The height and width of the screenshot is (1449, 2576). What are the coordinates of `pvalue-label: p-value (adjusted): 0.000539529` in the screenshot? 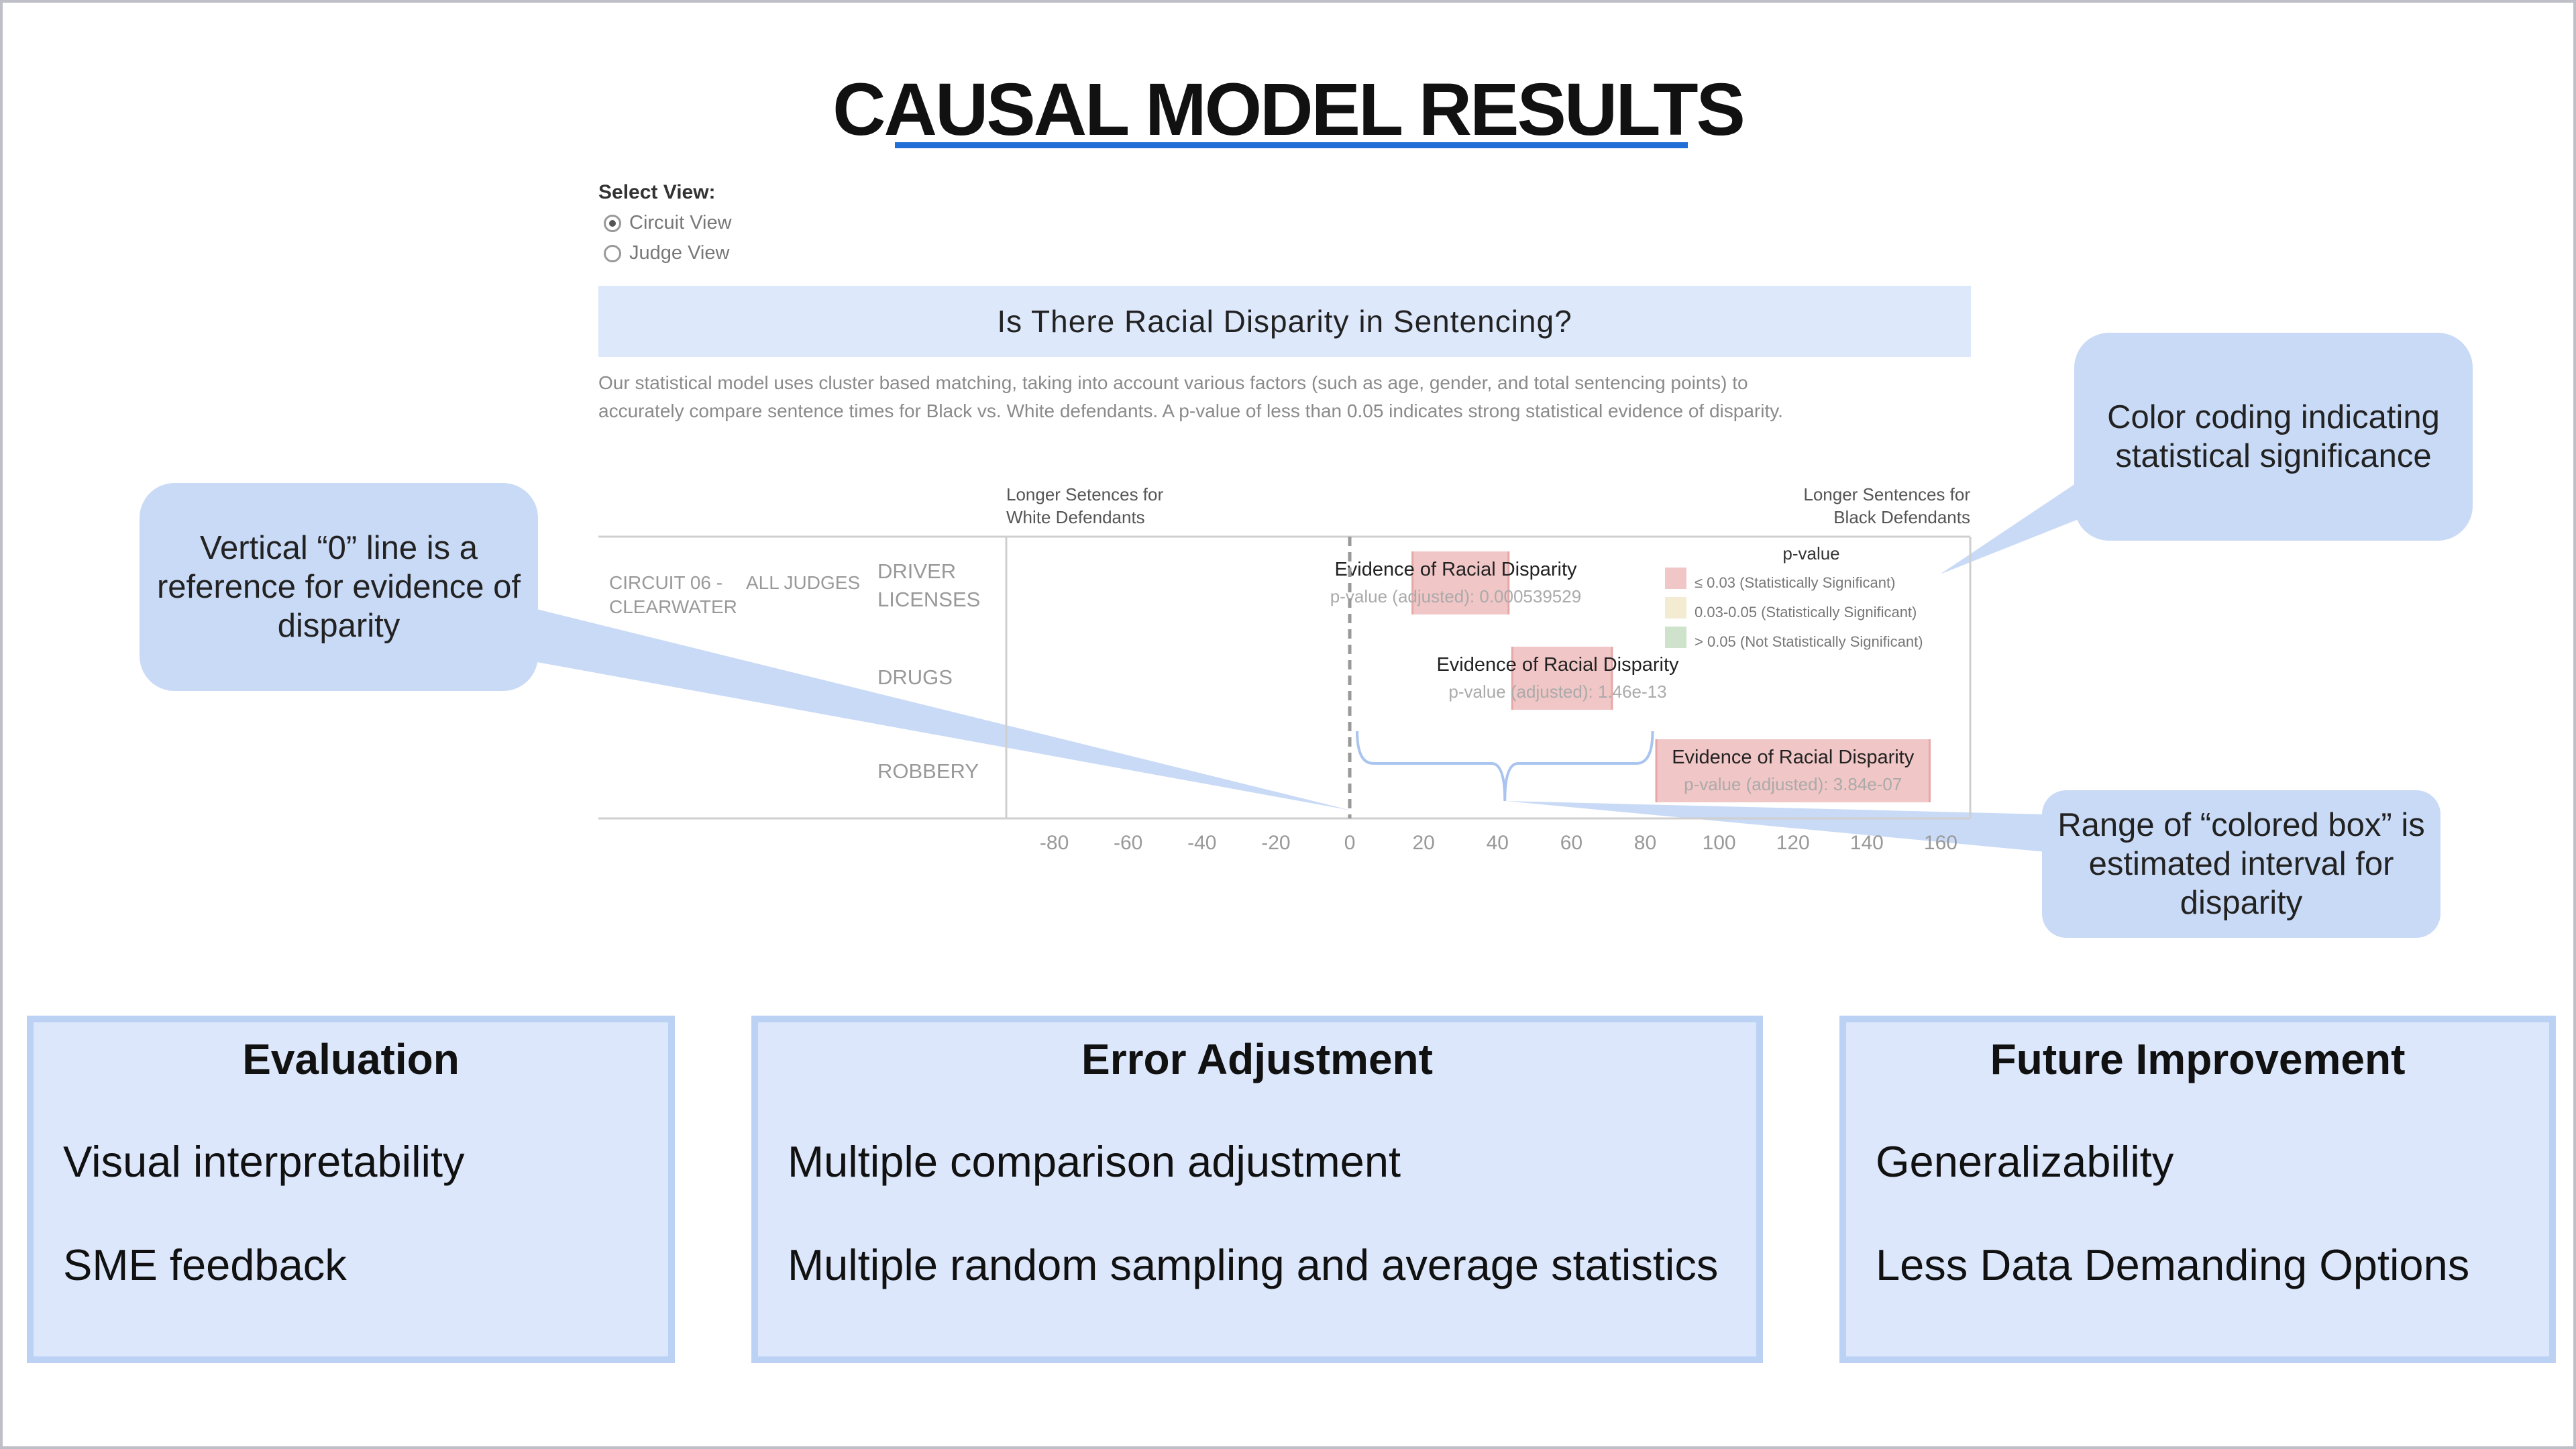 It's located at (1455, 596).